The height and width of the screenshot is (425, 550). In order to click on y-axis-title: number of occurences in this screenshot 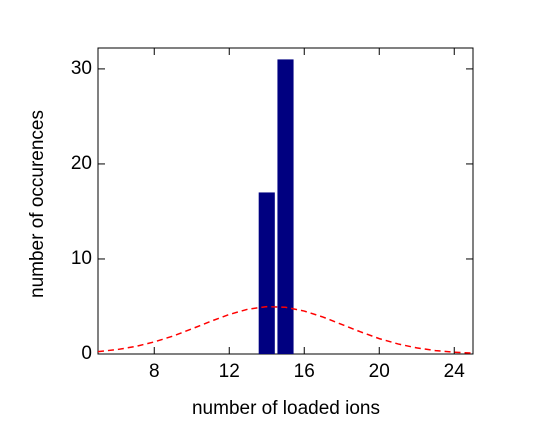, I will do `click(37, 204)`.